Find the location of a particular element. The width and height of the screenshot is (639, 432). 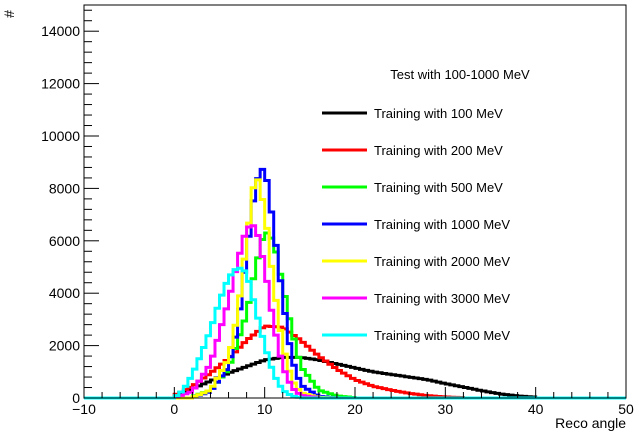

y-axis-title: # is located at coordinates (9, 14).